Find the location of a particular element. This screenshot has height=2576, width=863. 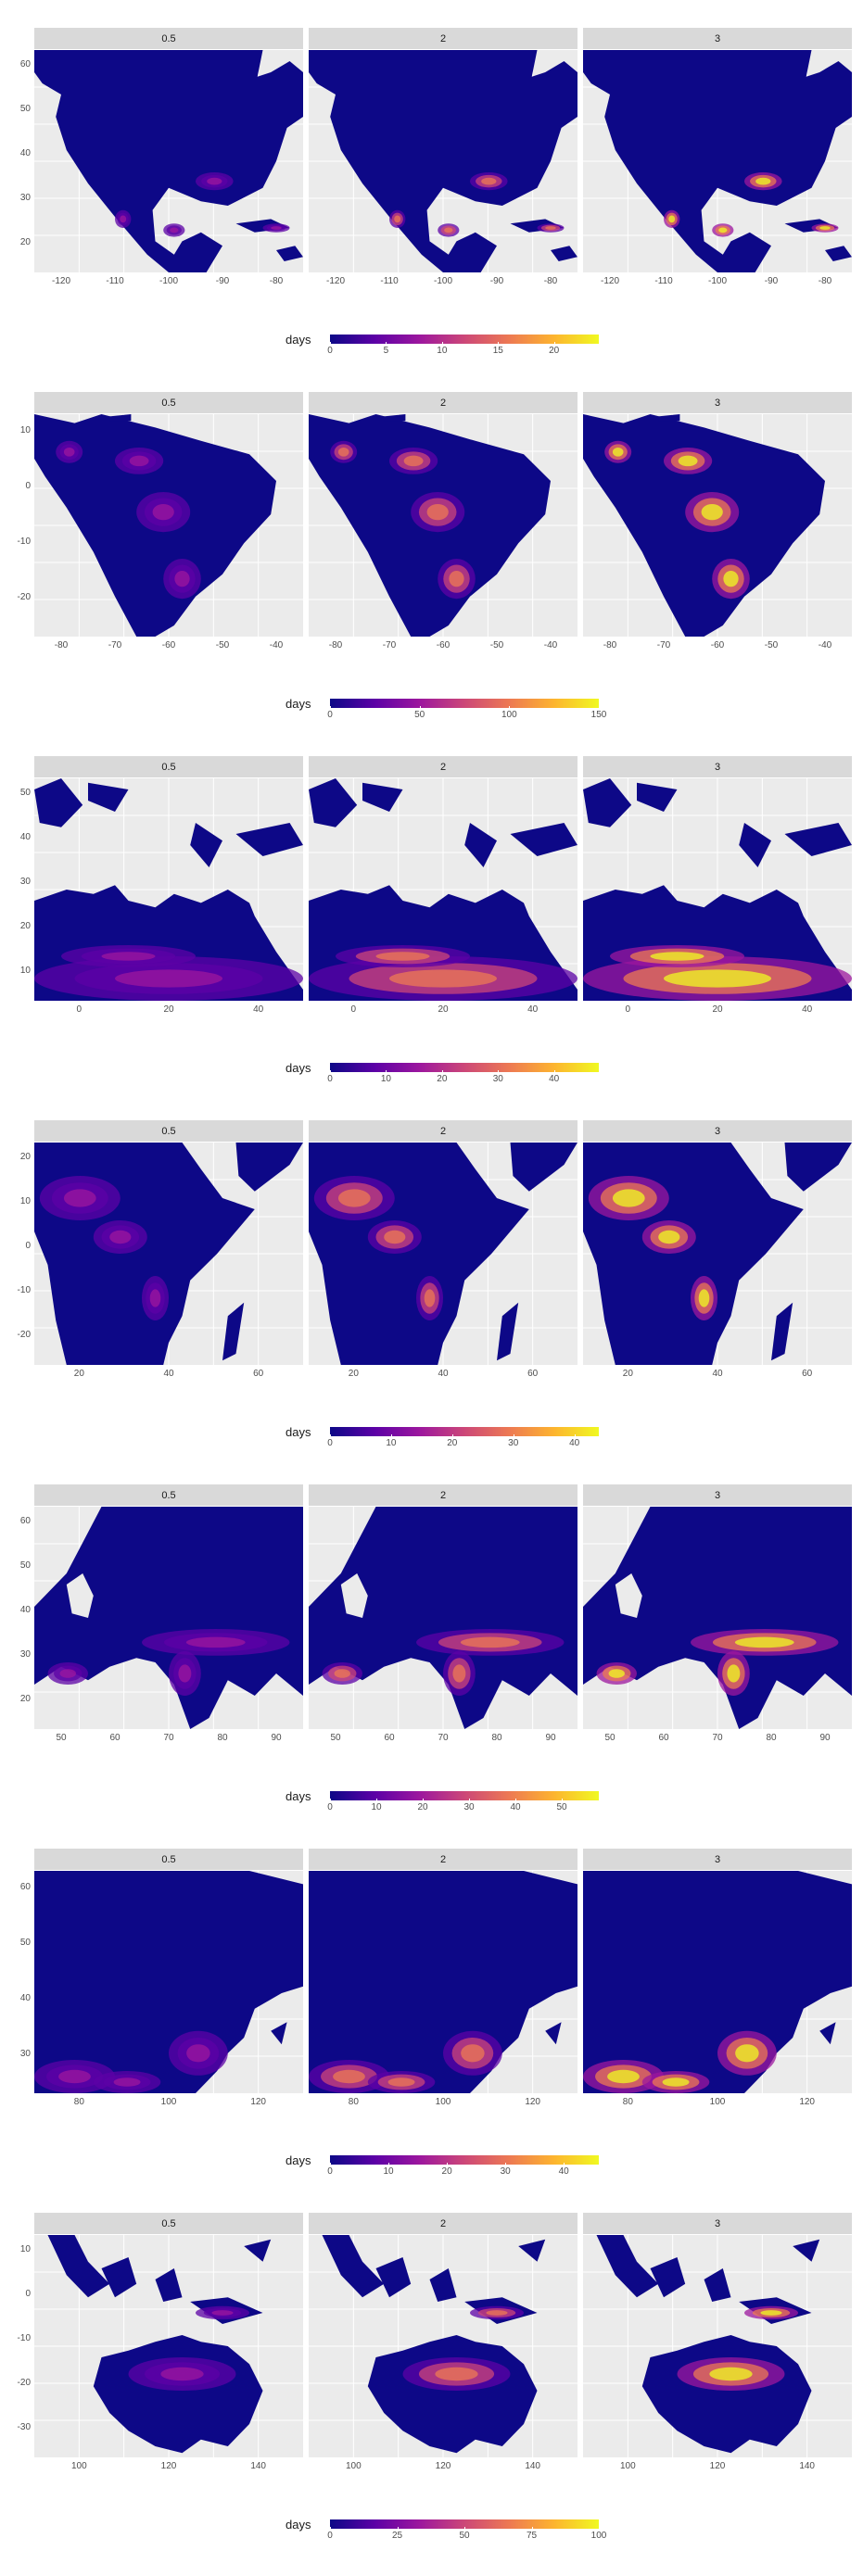

water-body is located at coordinates (354, 1596).